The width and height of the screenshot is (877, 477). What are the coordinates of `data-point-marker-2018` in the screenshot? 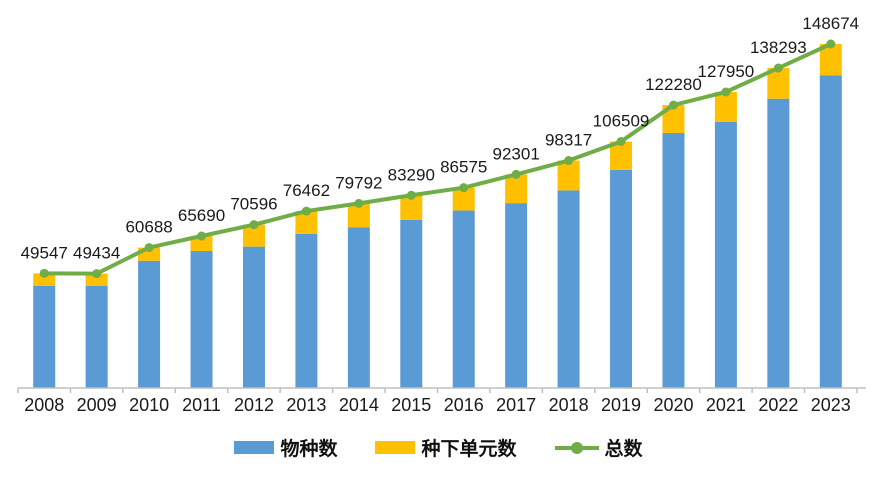 It's located at (569, 161).